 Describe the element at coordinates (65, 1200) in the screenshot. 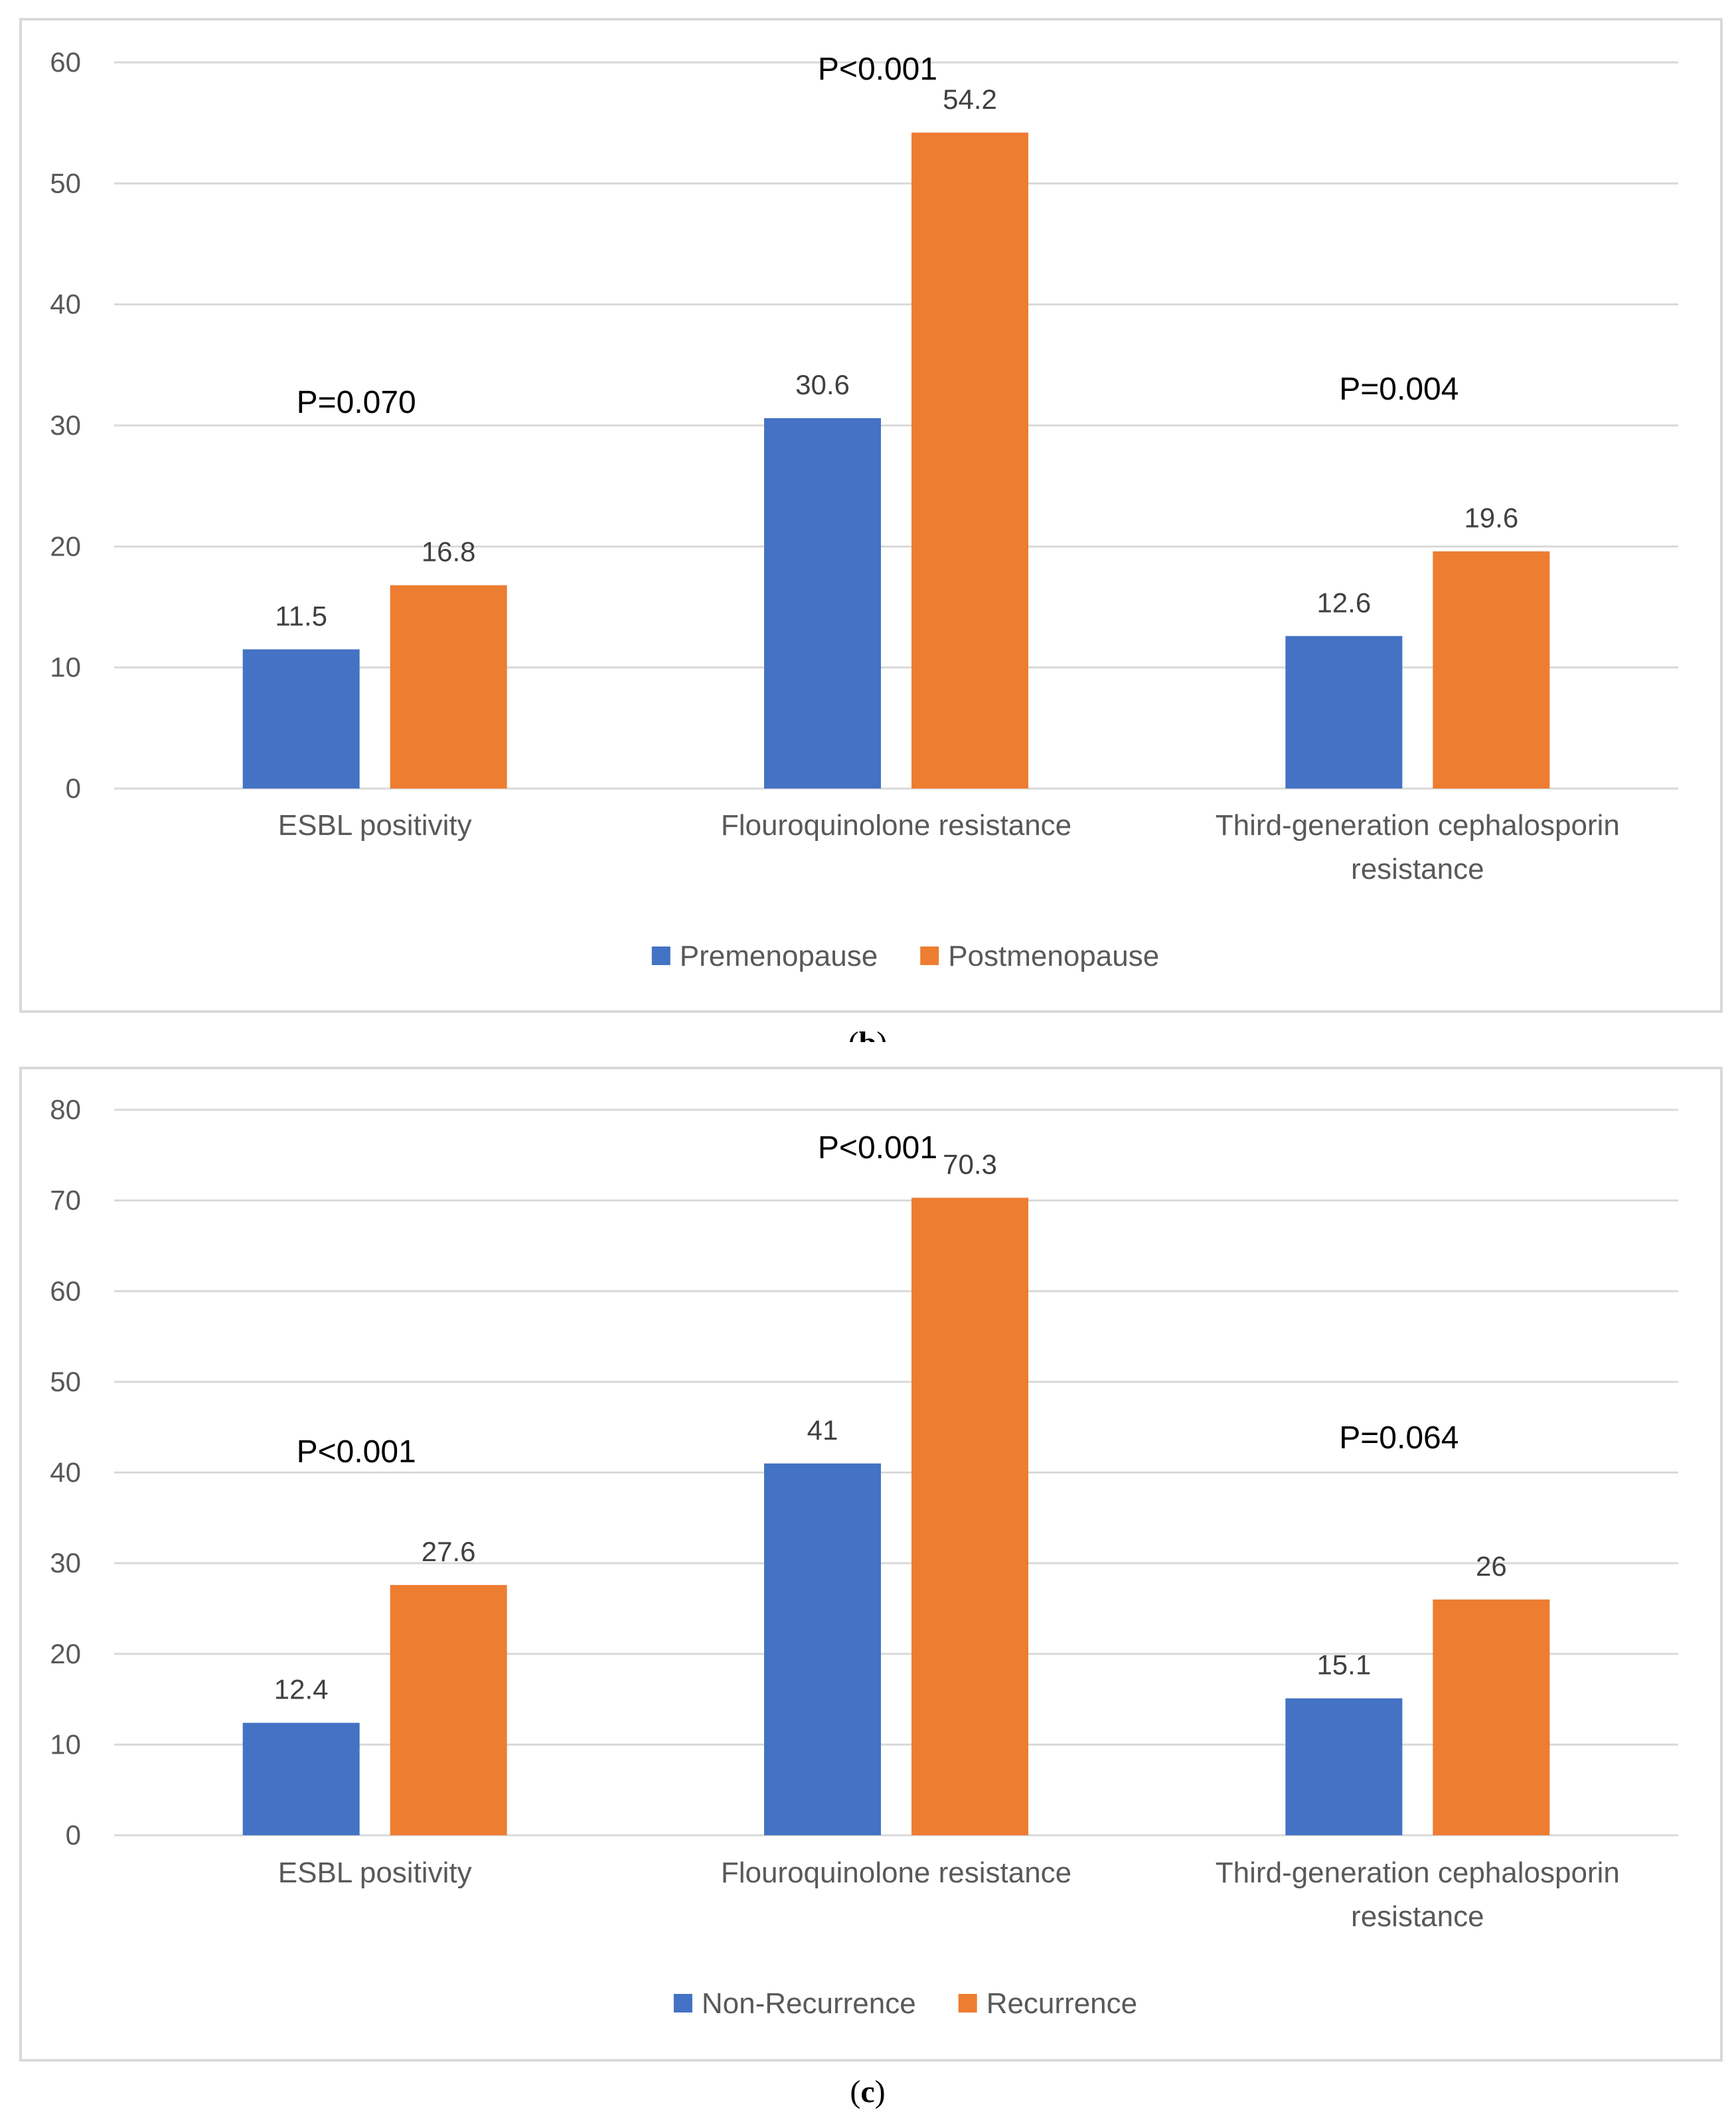

I see `y-tick-label: 70` at that location.